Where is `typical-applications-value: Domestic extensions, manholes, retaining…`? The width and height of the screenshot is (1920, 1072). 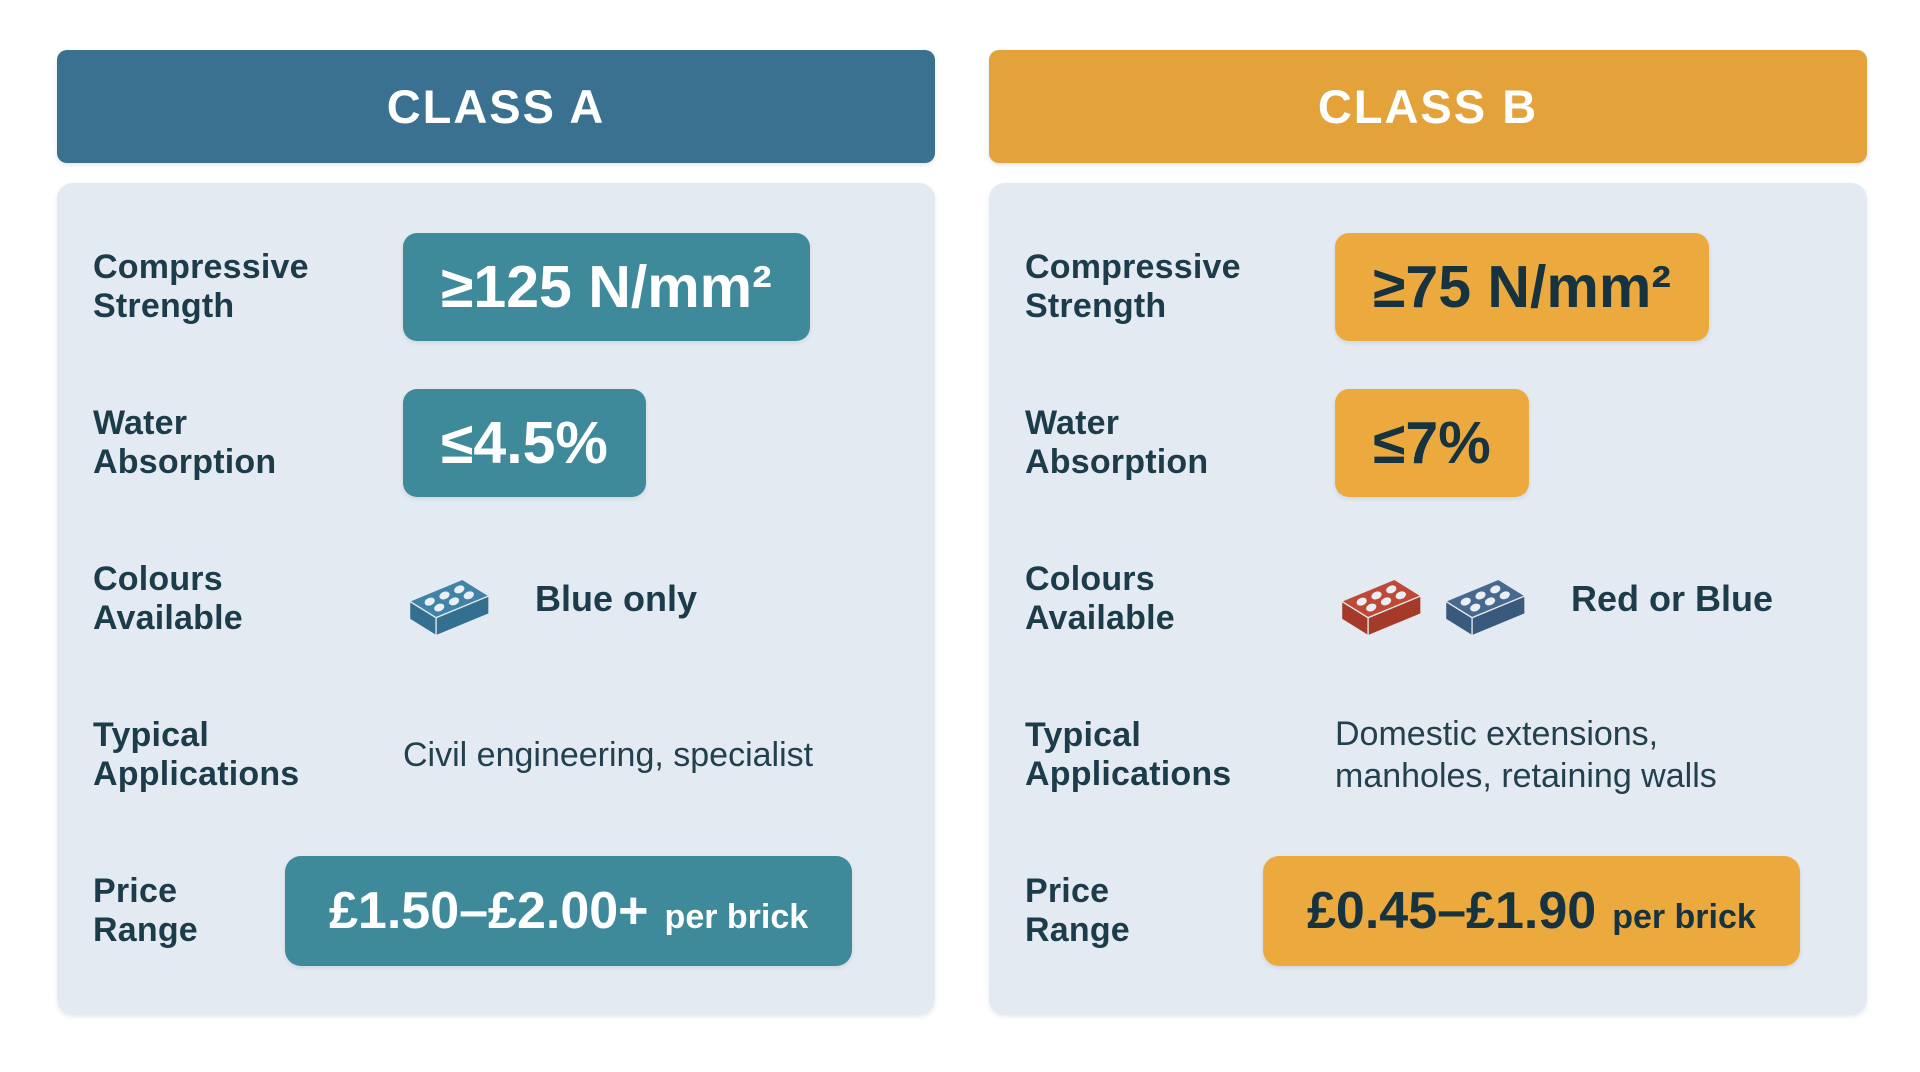 typical-applications-value: Domestic extensions, manholes, retaining… is located at coordinates (1526, 755).